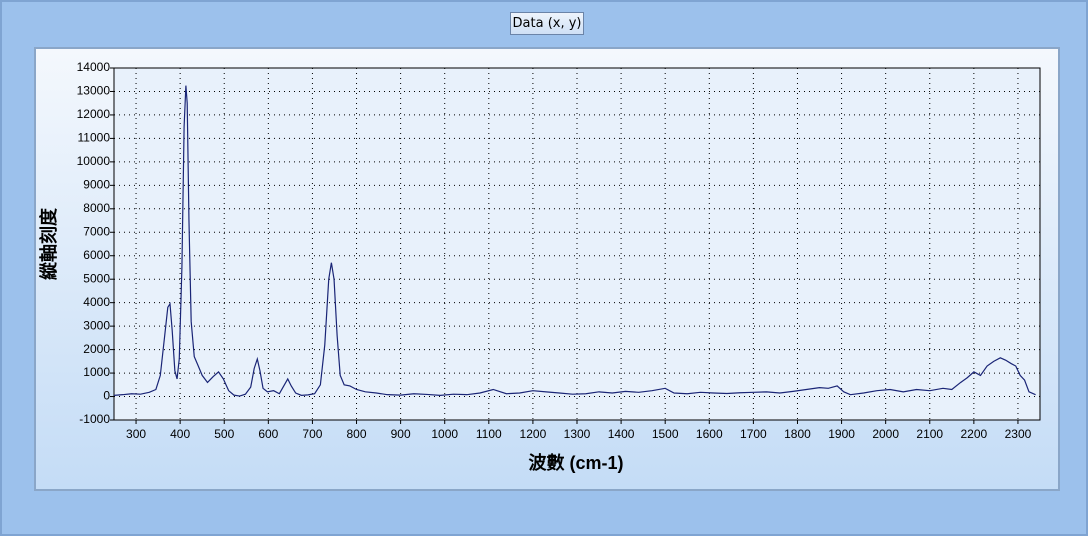 This screenshot has height=536, width=1088. I want to click on x-tick-label: 600, so click(268, 434).